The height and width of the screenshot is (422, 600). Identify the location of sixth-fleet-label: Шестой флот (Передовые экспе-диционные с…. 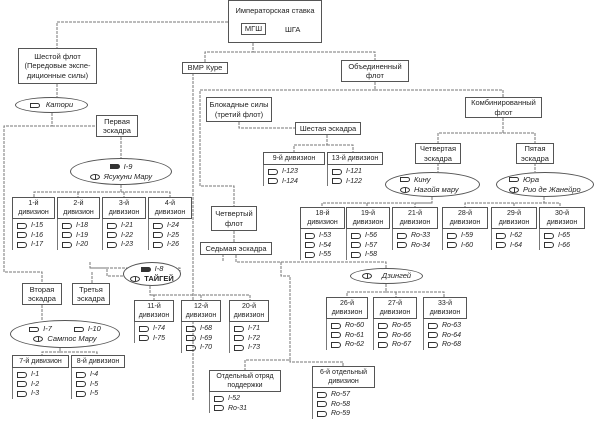
(57, 65).